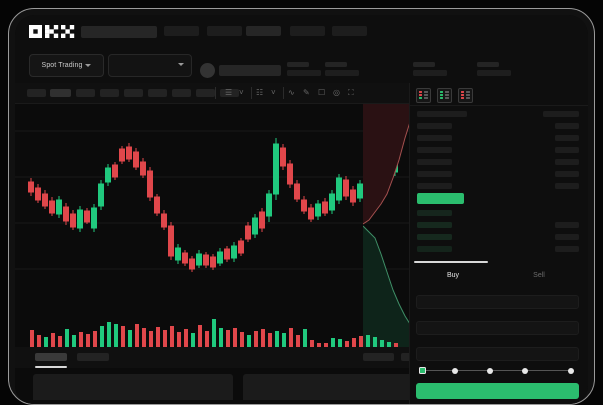 This screenshot has height=405, width=603. What do you see at coordinates (52, 31) in the screenshot?
I see `okx-logo-icon` at bounding box center [52, 31].